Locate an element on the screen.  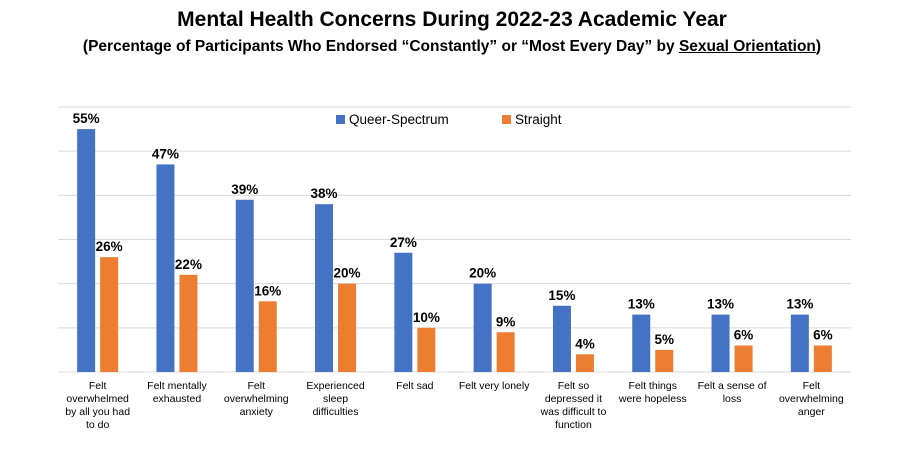
category-label: Felt overwhelming anxiety is located at coordinates (256, 399).